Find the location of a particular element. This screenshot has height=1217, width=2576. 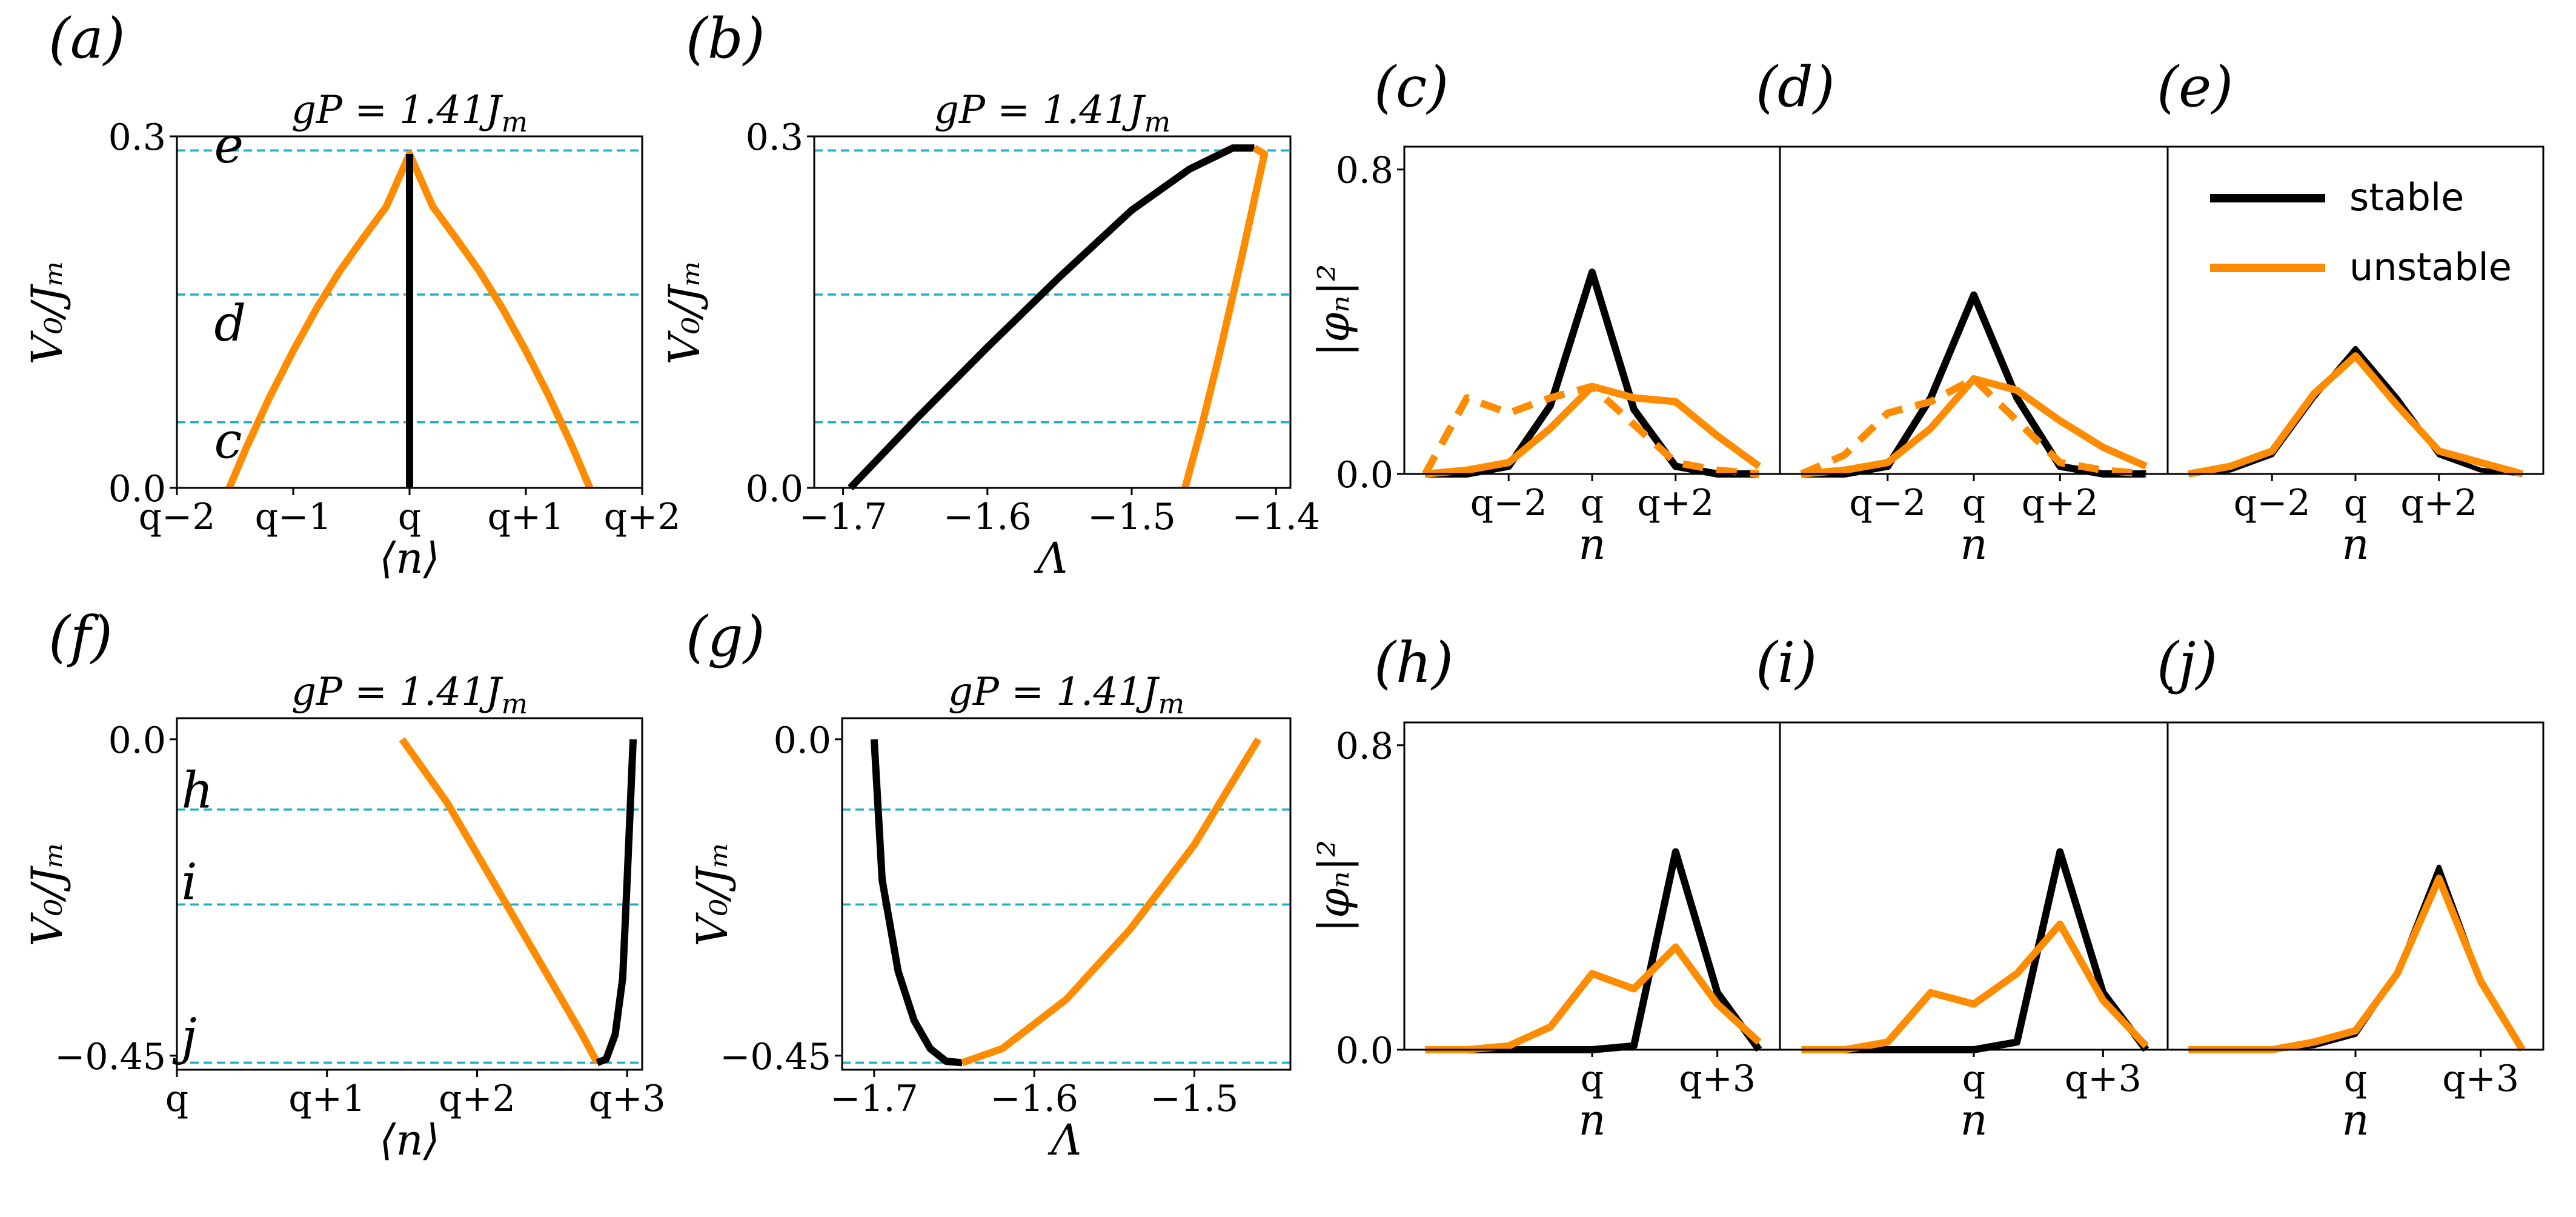

ytick-h-0: 0.0 is located at coordinates (1364, 1051).